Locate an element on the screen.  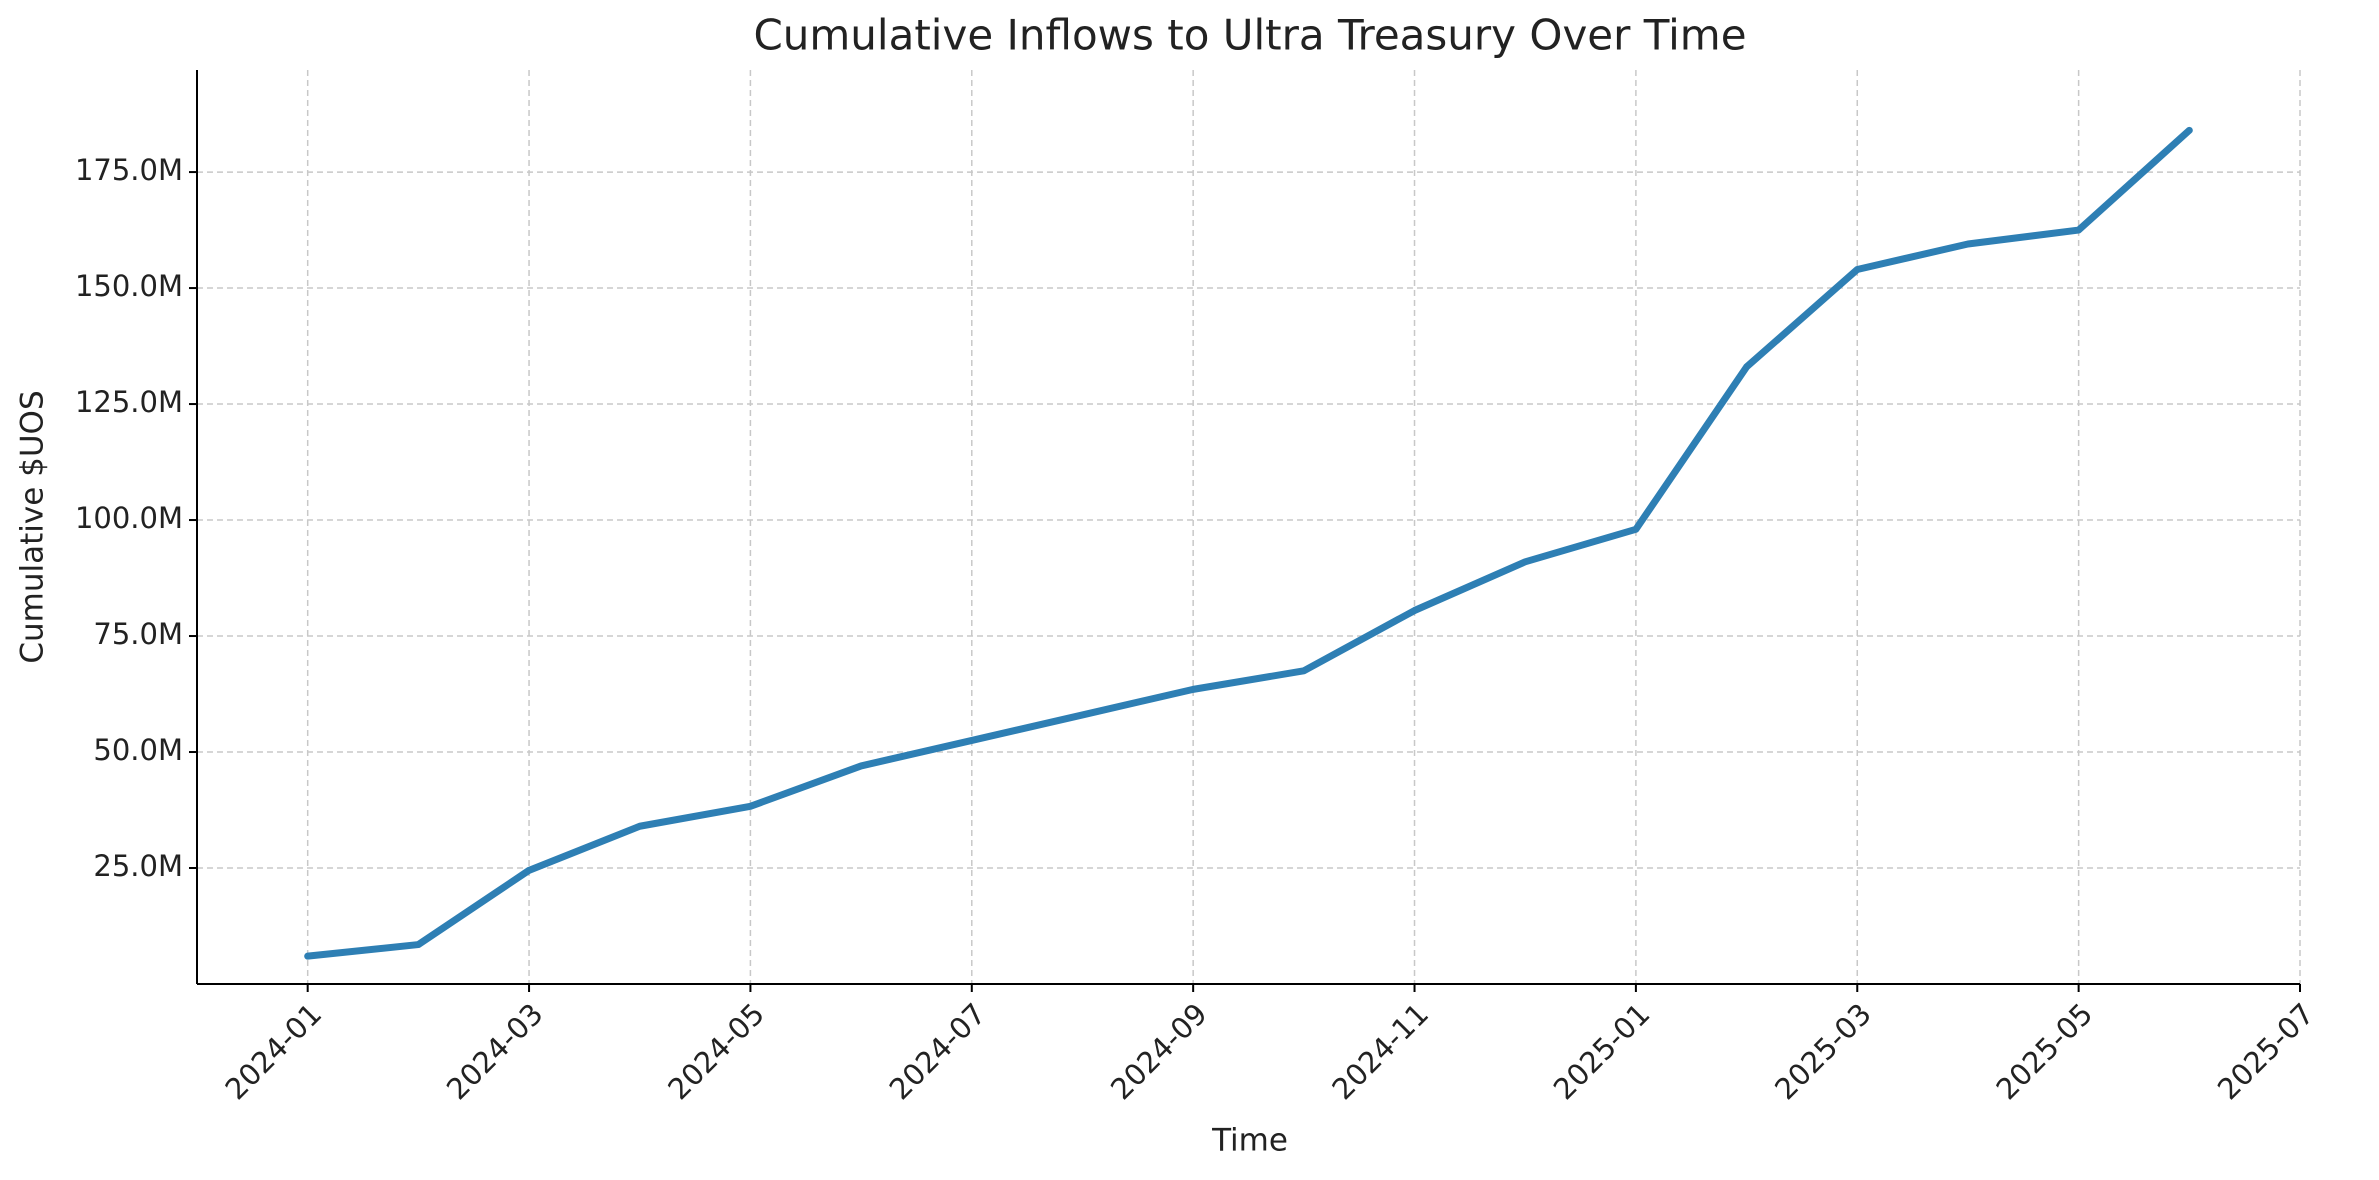
x-tick-label: 2024-01 is located at coordinates (274, 1052).